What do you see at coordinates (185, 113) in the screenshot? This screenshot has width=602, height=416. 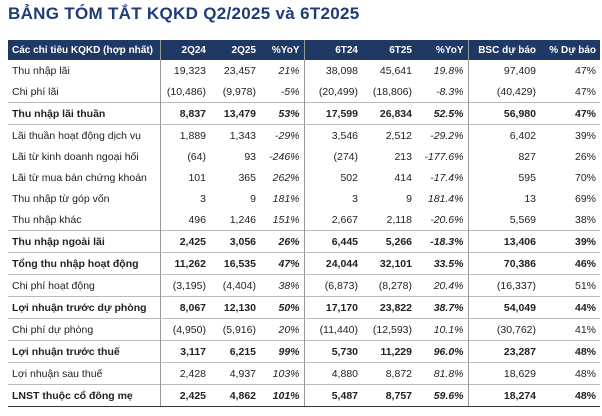 I see `cell: 8,837` at bounding box center [185, 113].